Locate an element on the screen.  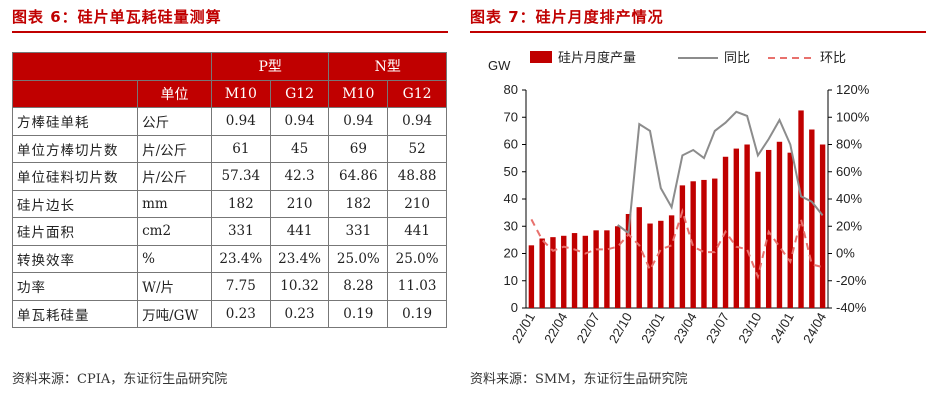
table-row: 方棒硅单耗 公斤 0.94 0.94 0.94 0.94 is located at coordinates (229, 121).